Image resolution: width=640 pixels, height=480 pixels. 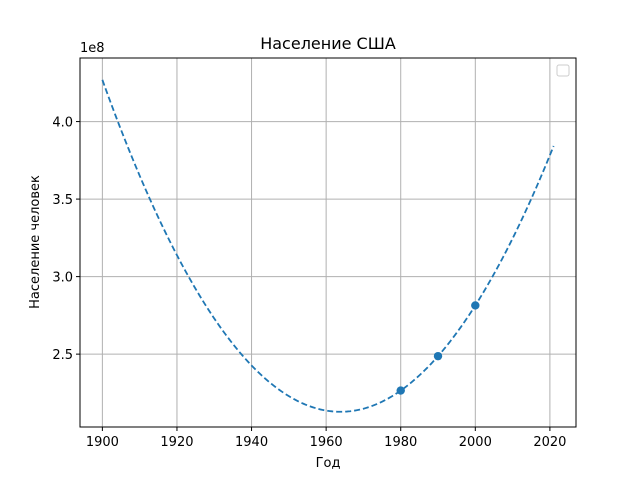 What do you see at coordinates (326, 442) in the screenshot?
I see `x-tick-label: 1960` at bounding box center [326, 442].